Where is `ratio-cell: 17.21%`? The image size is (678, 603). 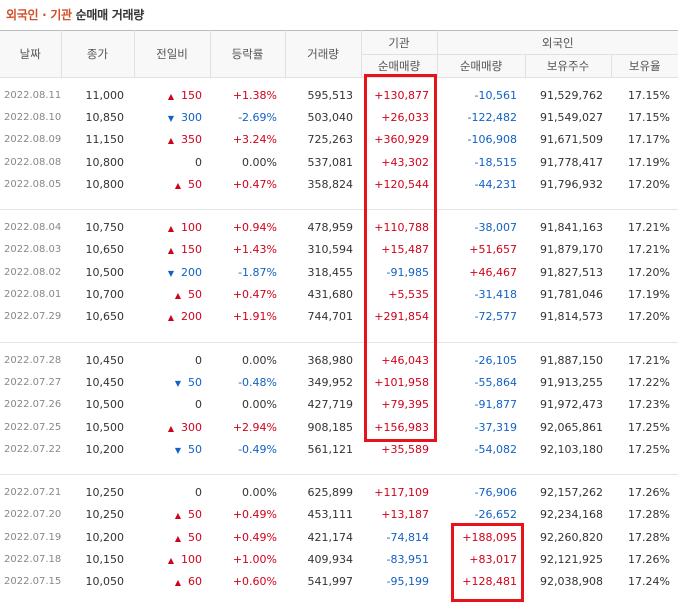
ratio-cell: 17.21% is located at coordinates (649, 250).